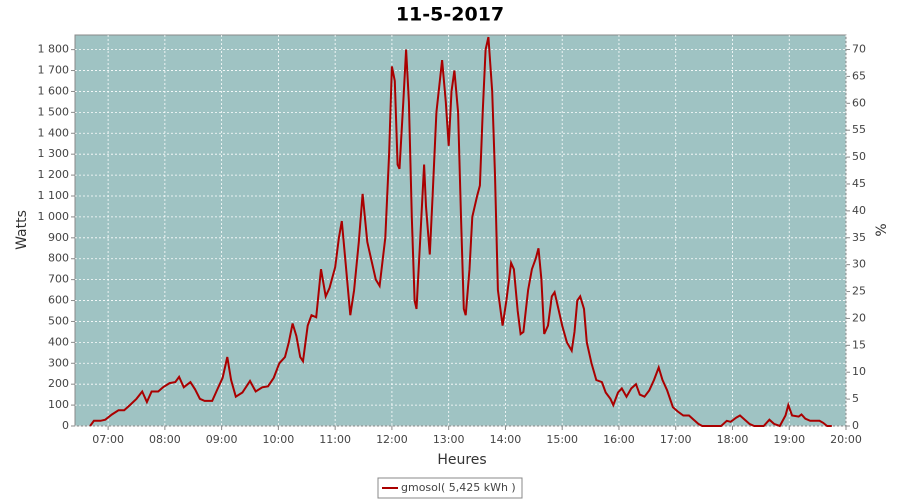 This screenshot has width=900, height=504. Describe the element at coordinates (461, 460) in the screenshot. I see `x-axis-label: Heures` at that location.